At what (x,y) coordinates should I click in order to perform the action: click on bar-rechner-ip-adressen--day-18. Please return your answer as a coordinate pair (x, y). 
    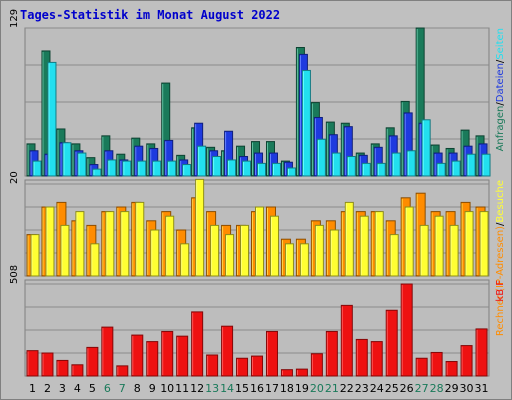
    Looking at the image, I should click on (289, 260).